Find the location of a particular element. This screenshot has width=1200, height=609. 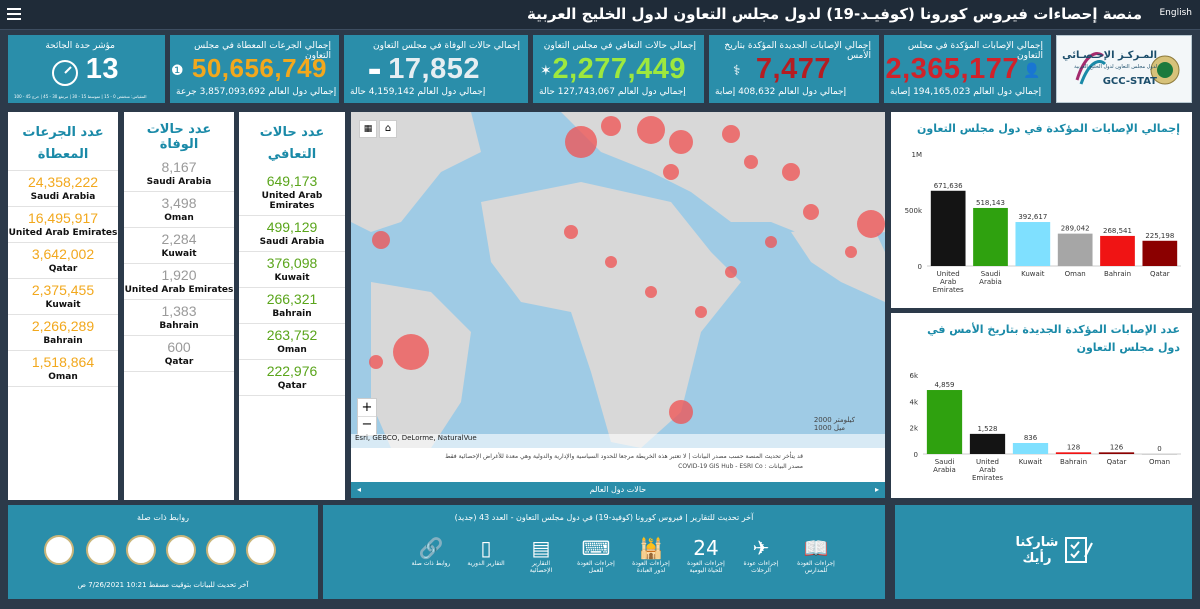

recovered-list-country: Oman is located at coordinates (292, 350).